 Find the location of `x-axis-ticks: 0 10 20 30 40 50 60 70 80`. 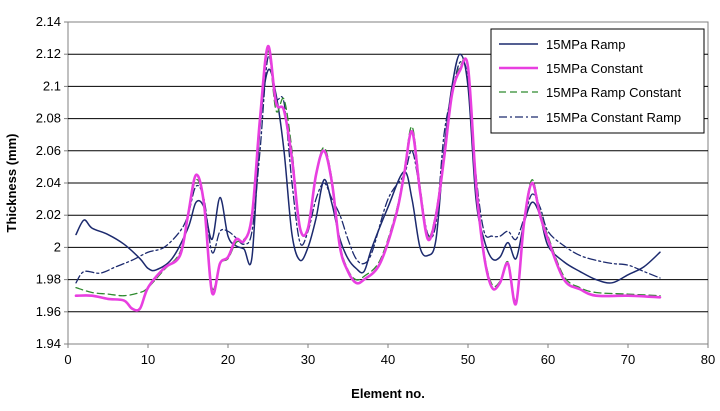

x-axis-ticks: 0 10 20 30 40 50 60 70 80 is located at coordinates (389, 355).